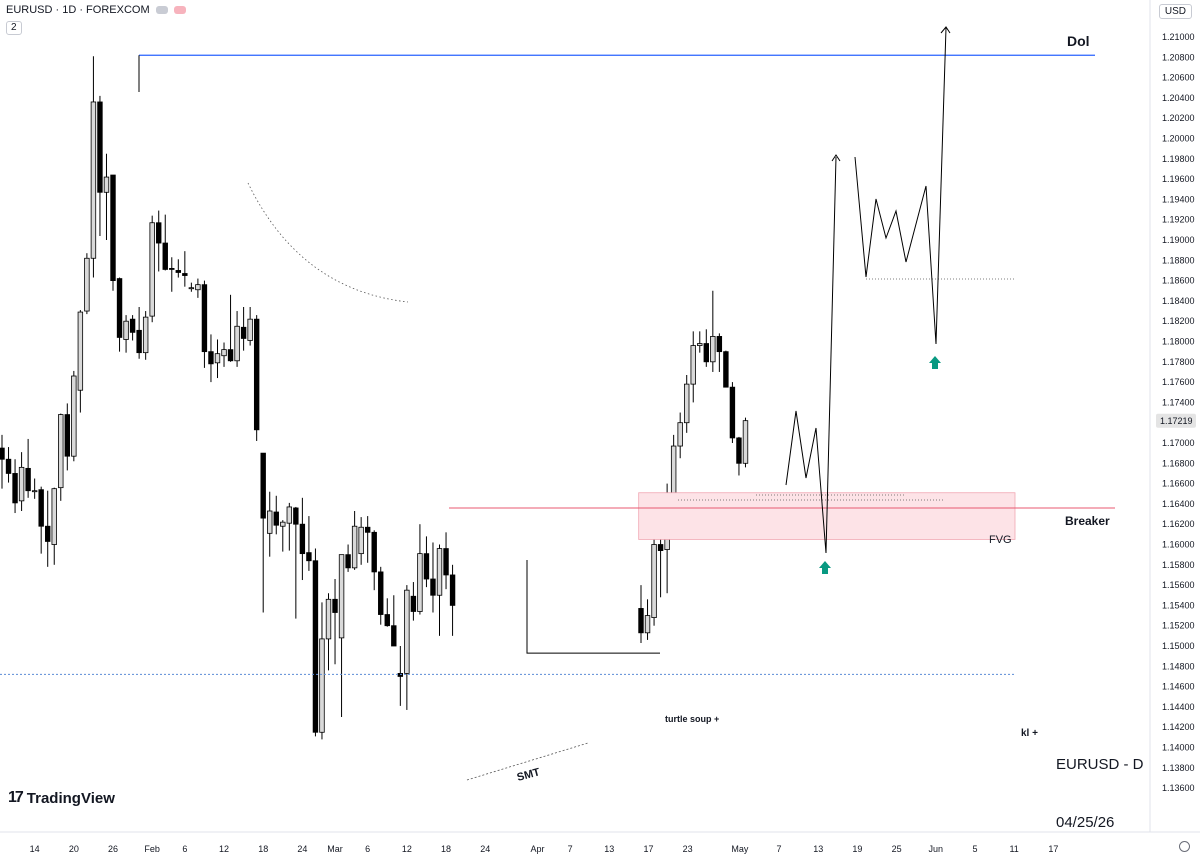 The image size is (1200, 859). Describe the element at coordinates (1178, 524) in the screenshot. I see `price-tick-label: 1.16200` at that location.